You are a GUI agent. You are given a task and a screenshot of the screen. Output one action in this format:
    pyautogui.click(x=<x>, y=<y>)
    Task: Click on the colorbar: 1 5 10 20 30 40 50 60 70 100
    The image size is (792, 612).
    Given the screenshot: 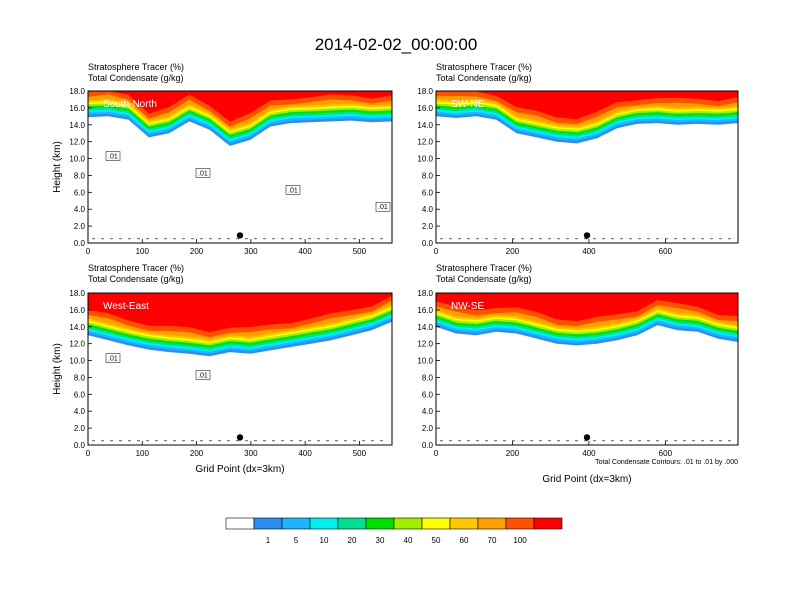 What is the action you would take?
    pyautogui.click(x=394, y=531)
    